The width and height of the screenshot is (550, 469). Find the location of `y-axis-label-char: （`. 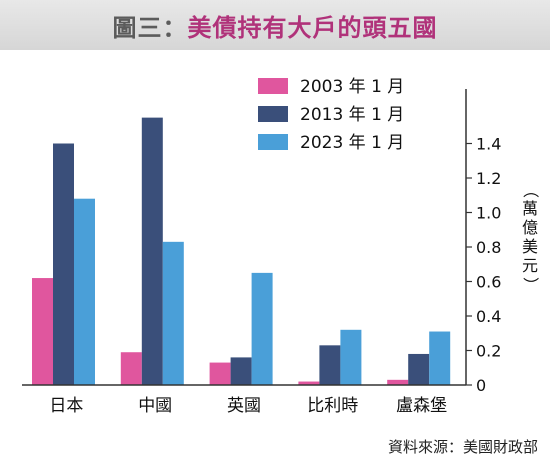

y-axis-label-char: （ is located at coordinates (530, 190).